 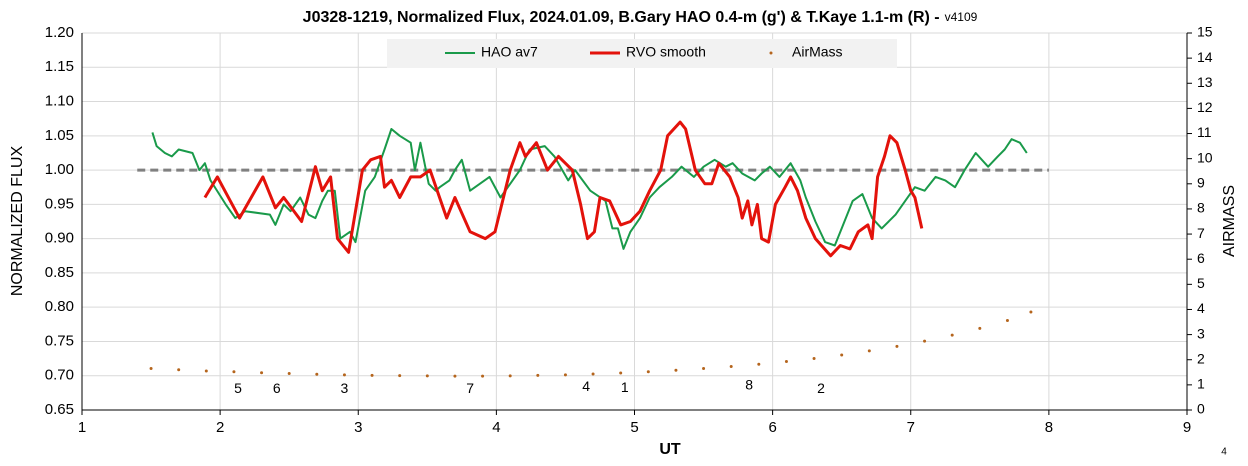 I want to click on y-tick-label: 1.20, so click(x=59, y=32).